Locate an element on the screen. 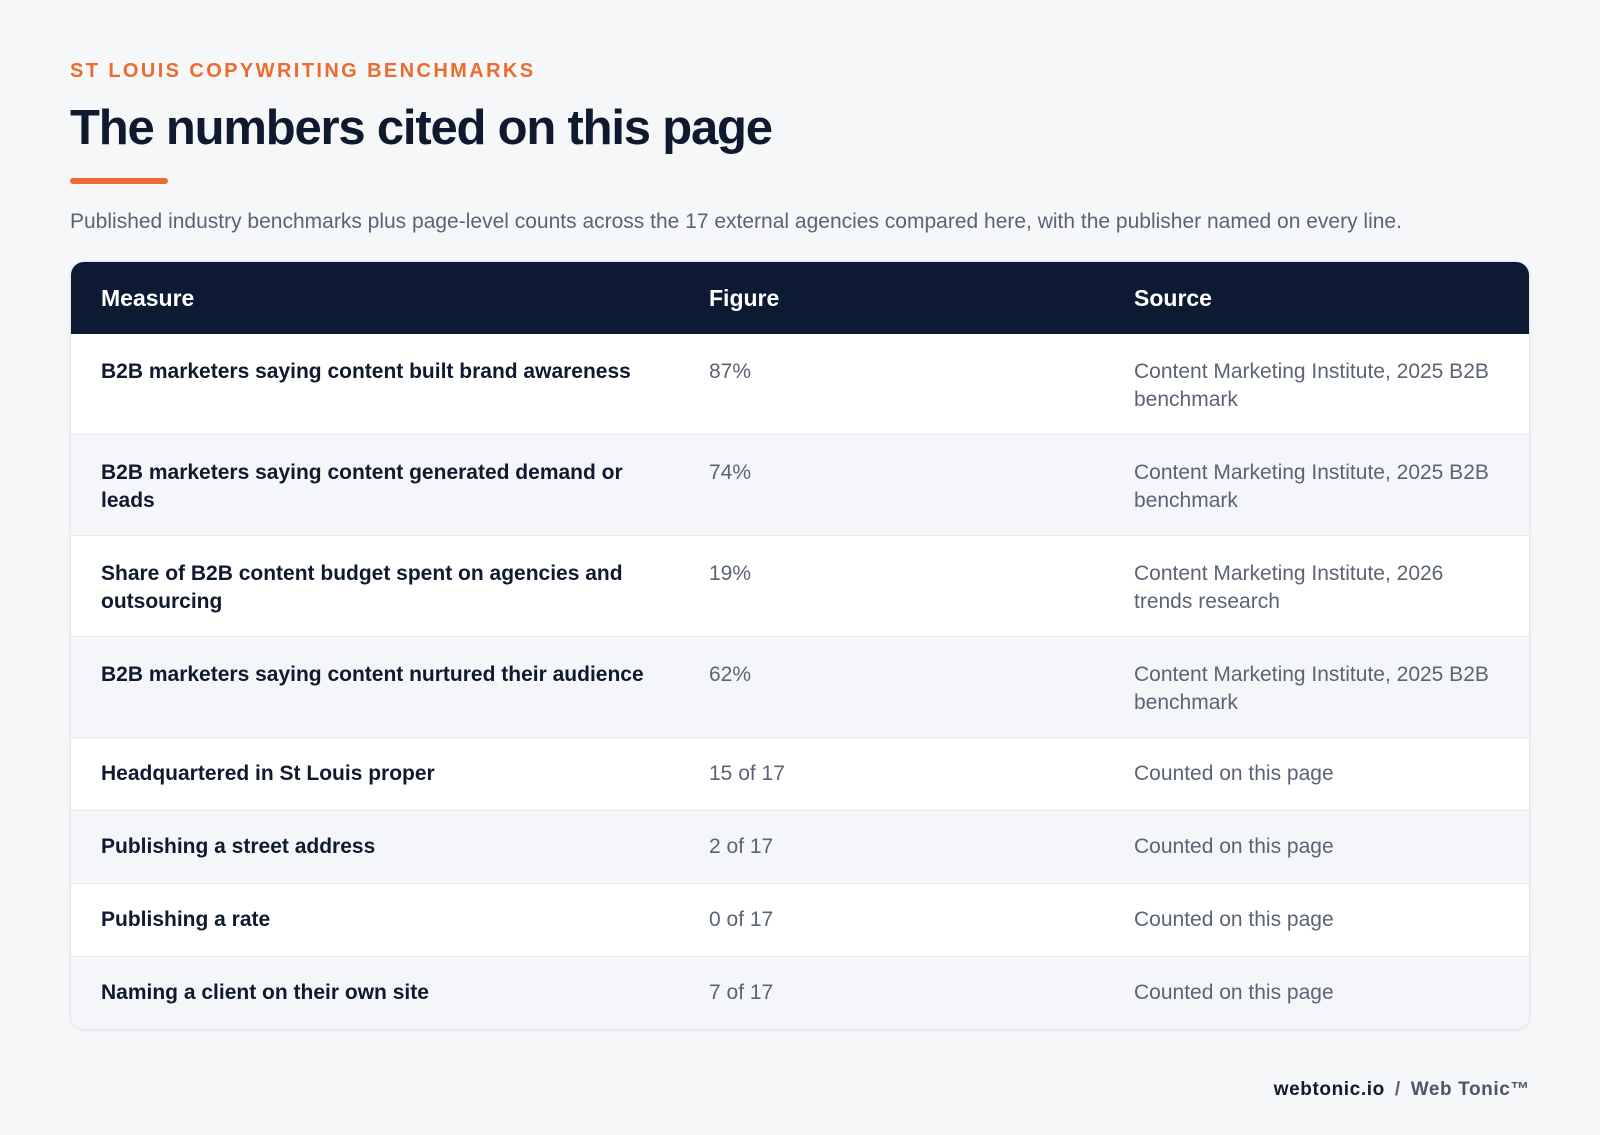 The width and height of the screenshot is (1600, 1135). figure-cell: 15 of 17 is located at coordinates (747, 773).